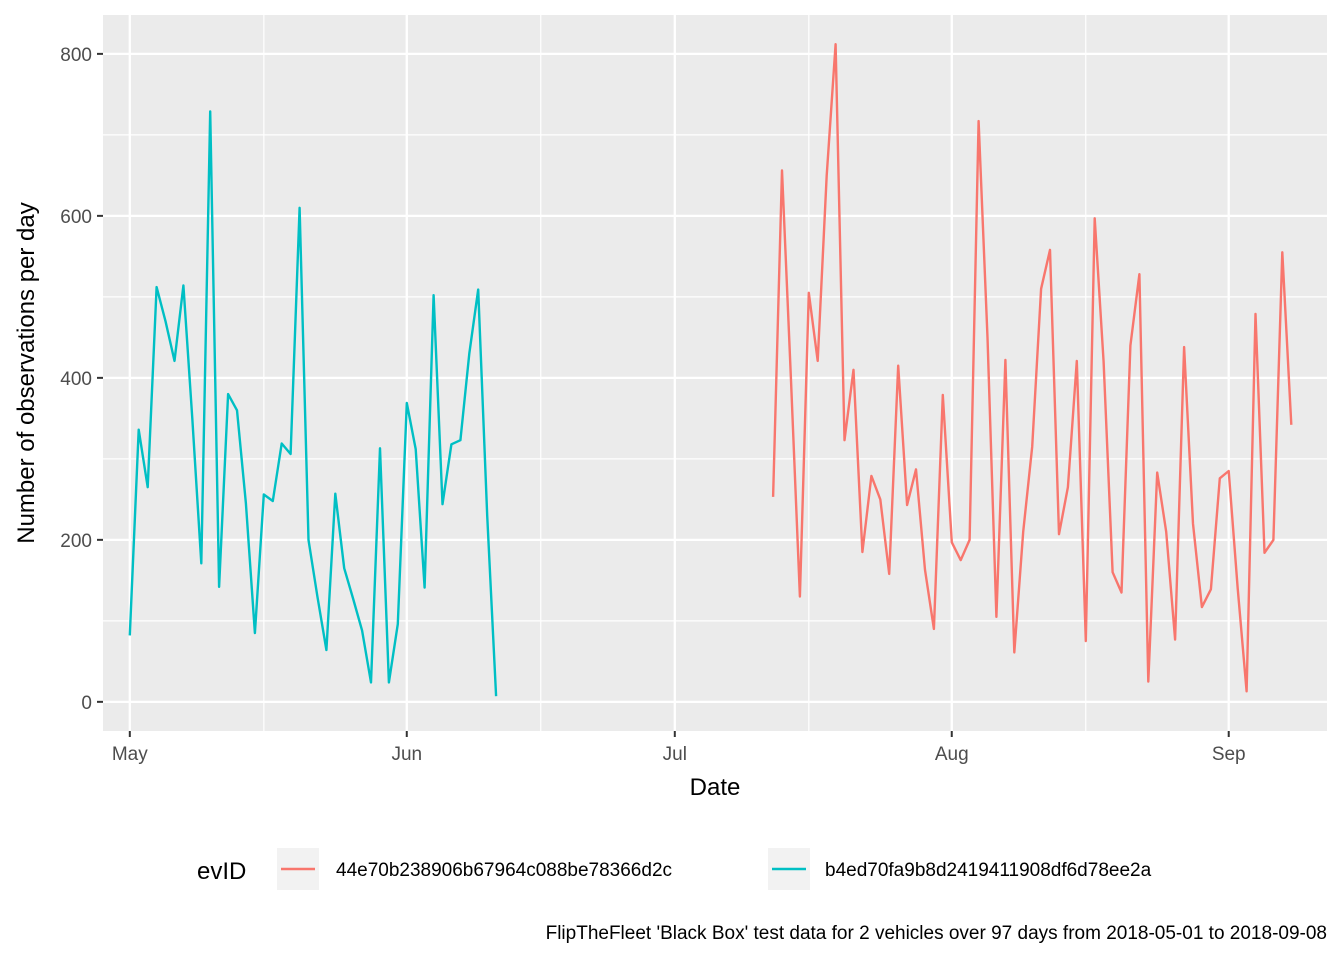 This screenshot has width=1344, height=960. Describe the element at coordinates (406, 754) in the screenshot. I see `x-tick-label-jun: Jun` at that location.